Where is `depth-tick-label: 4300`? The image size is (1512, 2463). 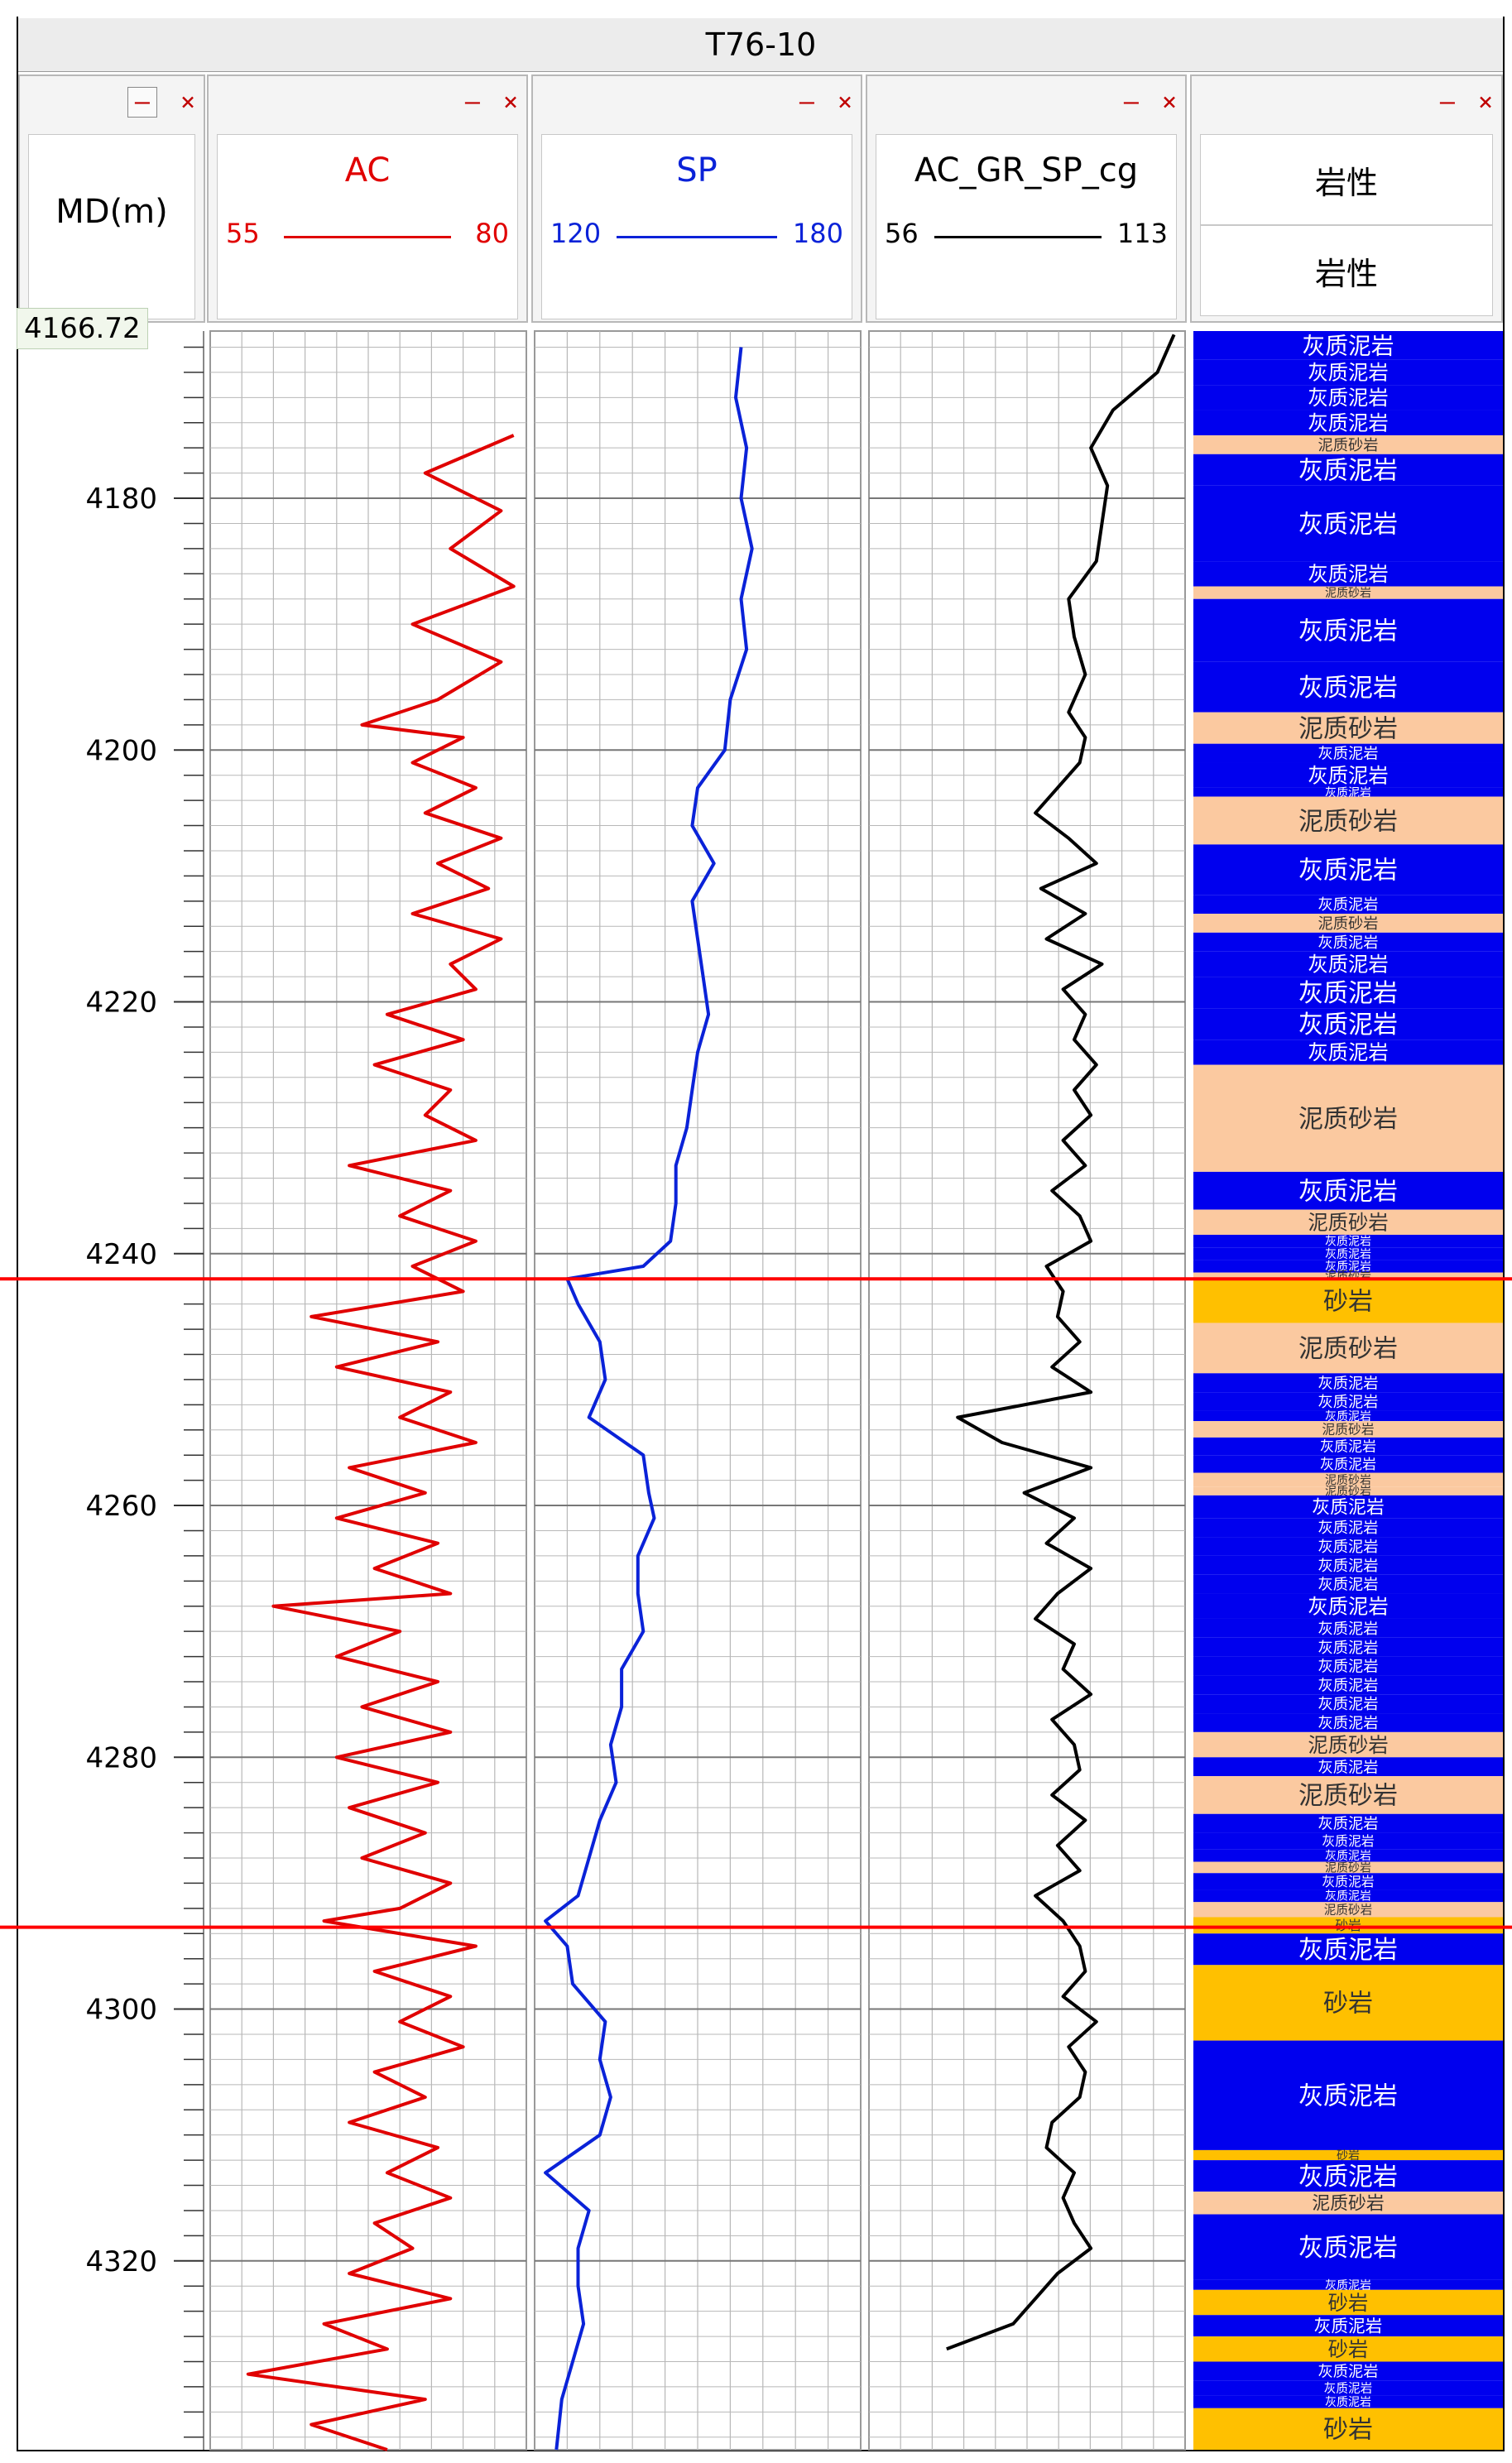
depth-tick-label: 4300 is located at coordinates (121, 2011).